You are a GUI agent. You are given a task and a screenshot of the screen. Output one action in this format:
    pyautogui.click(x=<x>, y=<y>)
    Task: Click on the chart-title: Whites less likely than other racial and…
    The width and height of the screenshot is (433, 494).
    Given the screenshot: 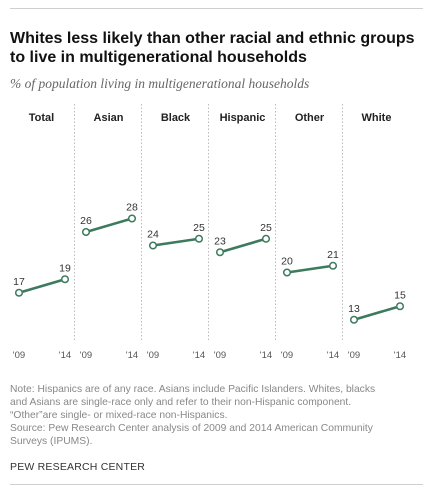 What is the action you would take?
    pyautogui.click(x=212, y=48)
    